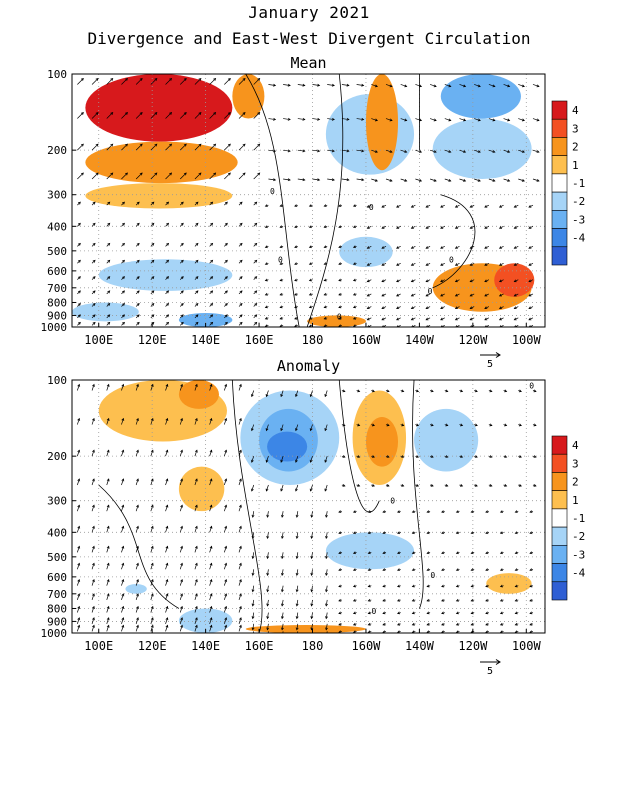  Describe the element at coordinates (578, 554) in the screenshot. I see `colorbar-label: -3` at that location.